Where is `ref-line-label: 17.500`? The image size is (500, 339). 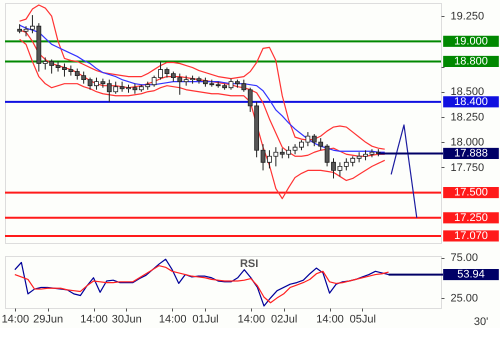
ref-line-label: 17.500 is located at coordinates (471, 192).